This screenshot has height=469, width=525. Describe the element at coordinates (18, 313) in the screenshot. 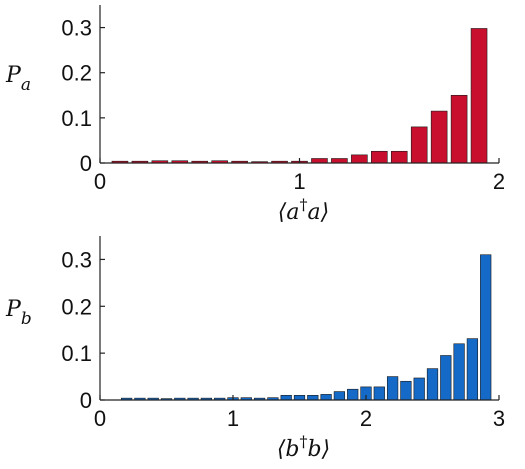

I see `y-axis-label-b: Pb` at that location.